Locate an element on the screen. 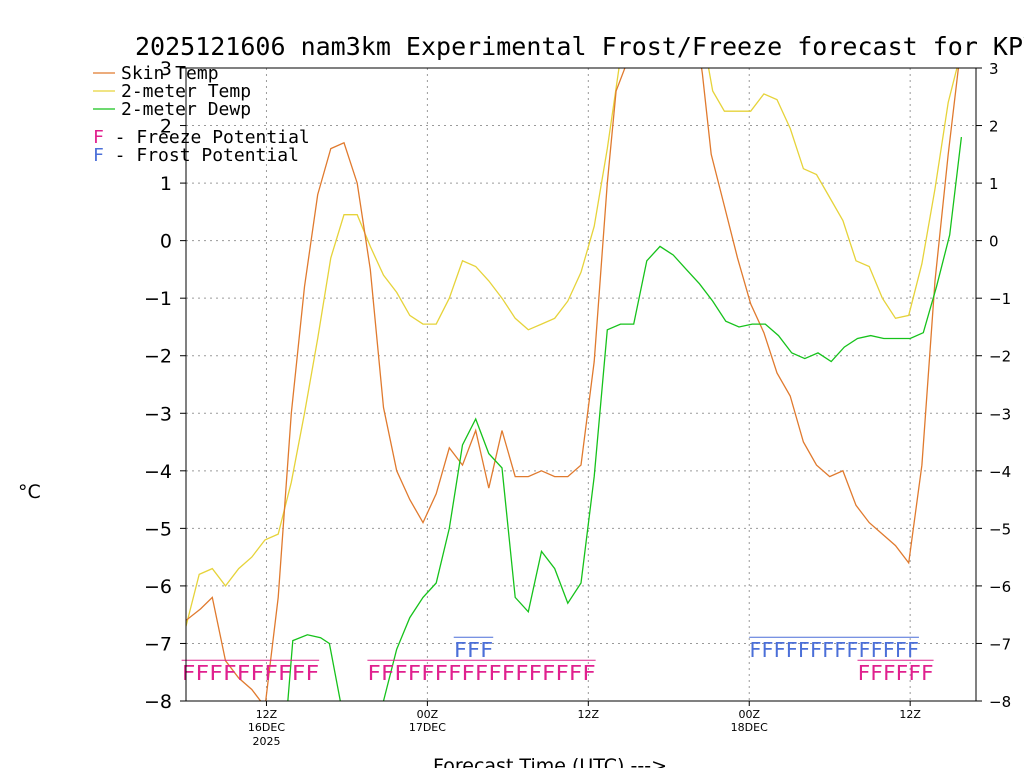 This screenshot has width=1024, height=768. frost-potential-mark: FFFFFFFFFFFFFF is located at coordinates (834, 650).